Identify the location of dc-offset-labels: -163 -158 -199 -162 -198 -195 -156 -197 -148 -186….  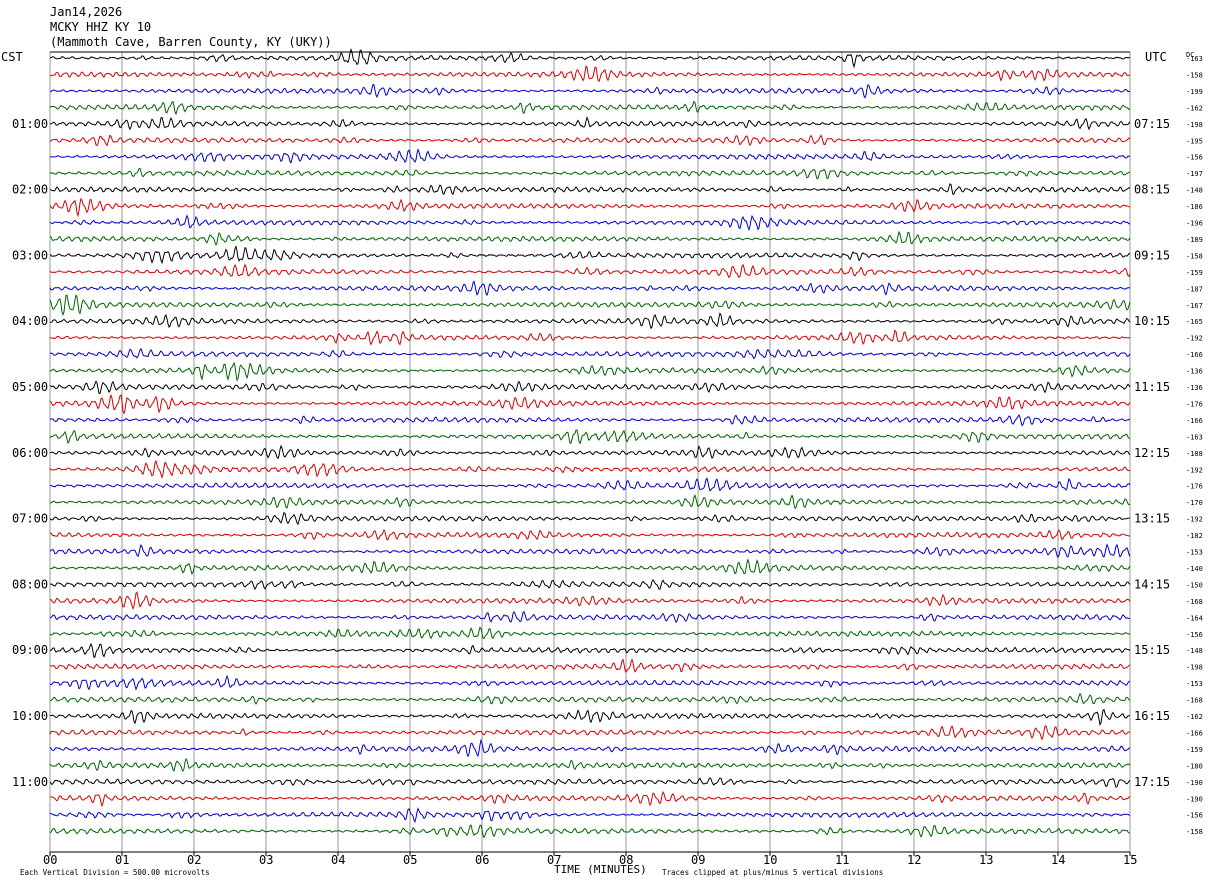
(1194, 445).